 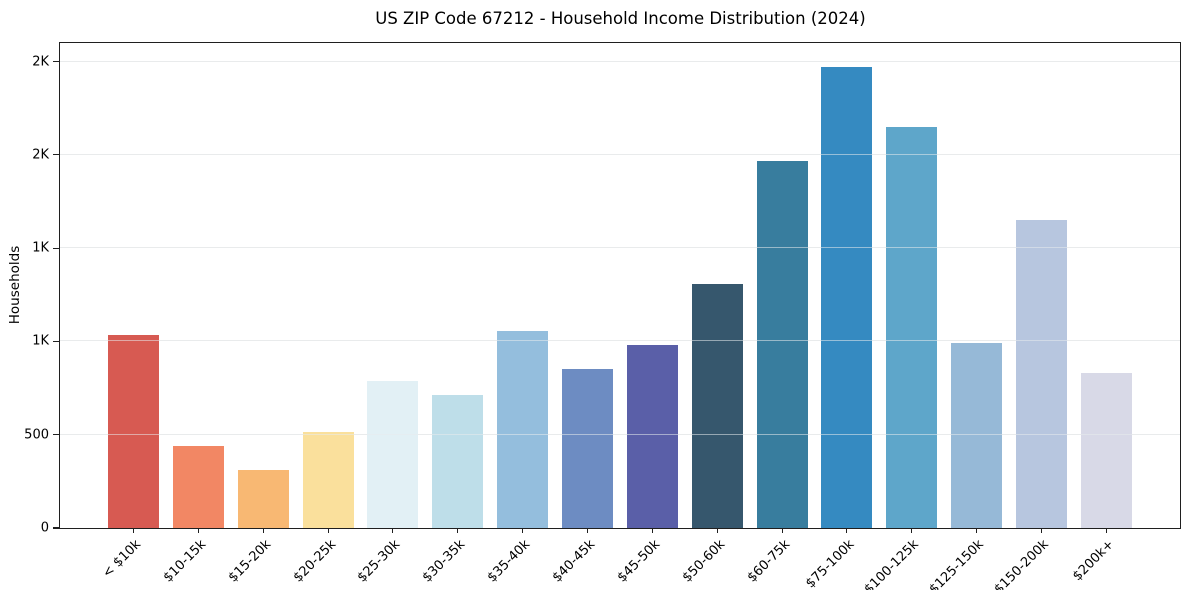 I want to click on x-tick-label: $200k+, so click(x=1094, y=561).